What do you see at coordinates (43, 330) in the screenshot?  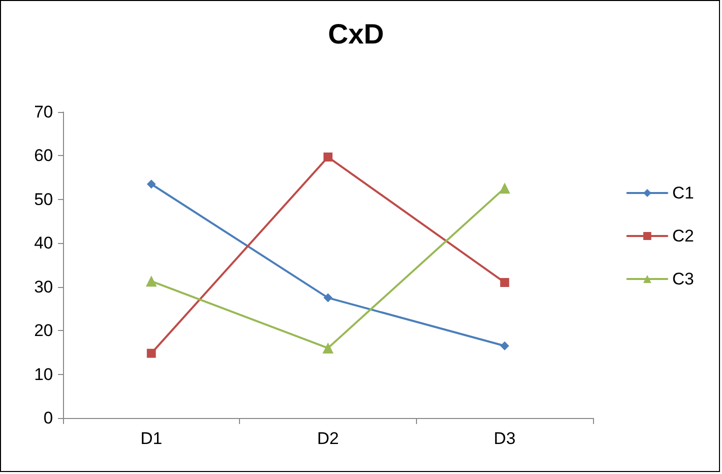 I see `y-tick-label: 20` at bounding box center [43, 330].